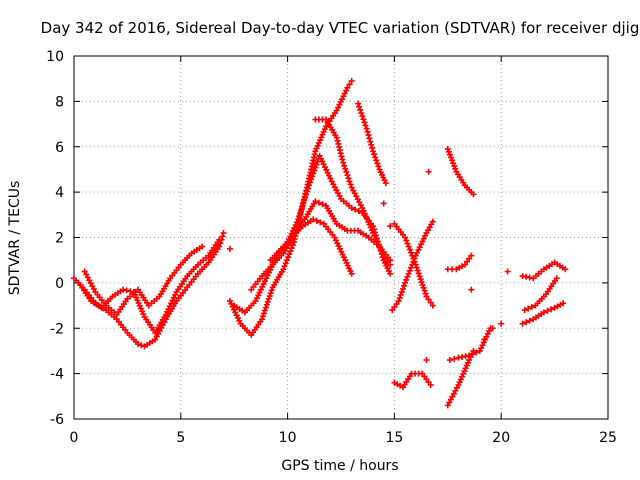 This screenshot has height=480, width=640. I want to click on y-tick-label: 8, so click(59, 102).